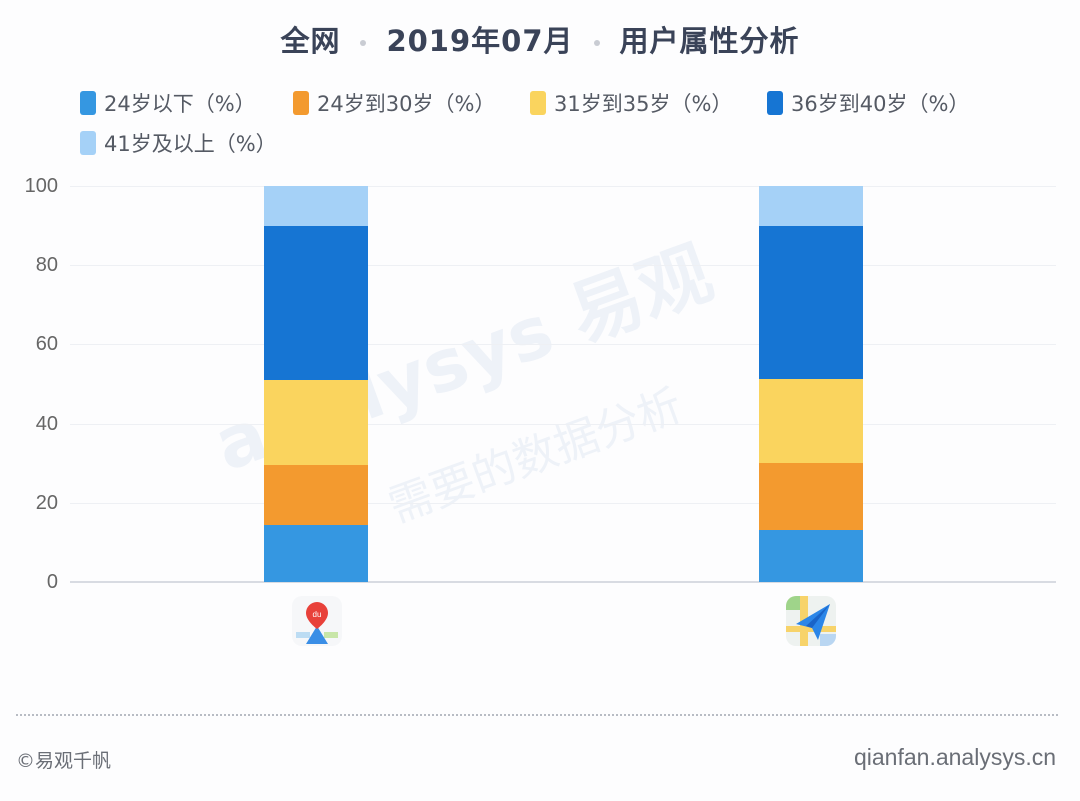 The image size is (1080, 801). Describe the element at coordinates (64, 761) in the screenshot. I see `copyright-label: ©易观千帆` at that location.